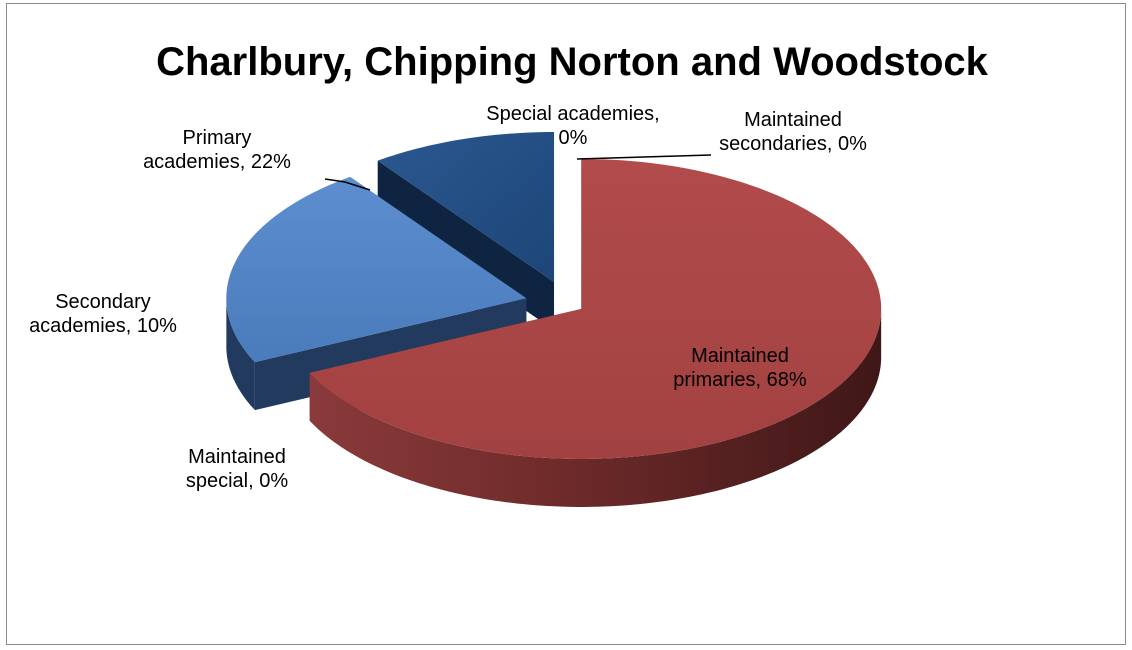 Image resolution: width=1132 pixels, height=650 pixels. What do you see at coordinates (217, 150) in the screenshot?
I see `data-label-primary-academies: Primary academies, 22%` at bounding box center [217, 150].